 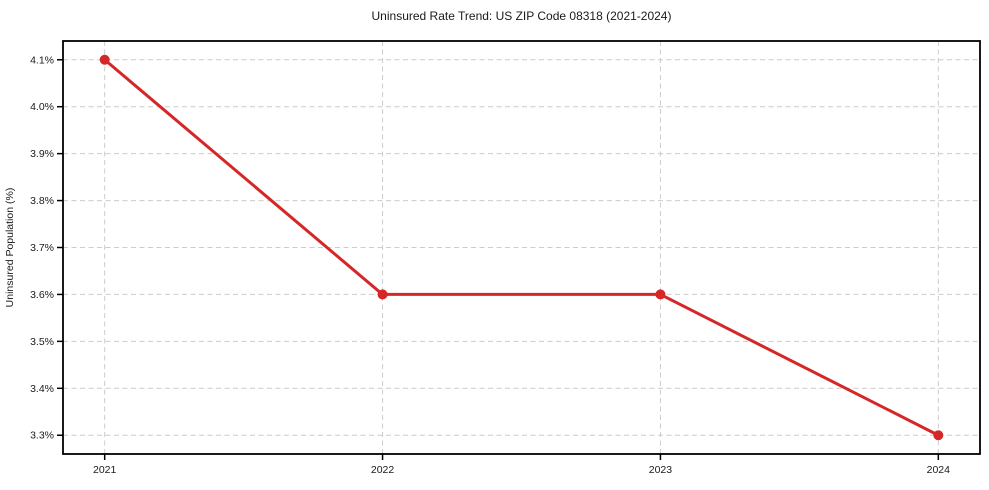 I want to click on data-point-2022, so click(x=382, y=294).